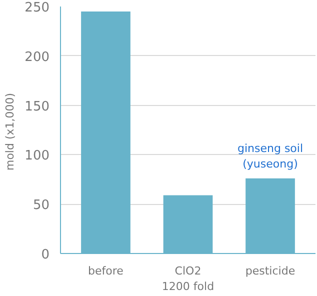 The width and height of the screenshot is (317, 296). What do you see at coordinates (10, 131) in the screenshot?
I see `y-axis-title: mold (x1,000)` at bounding box center [10, 131].